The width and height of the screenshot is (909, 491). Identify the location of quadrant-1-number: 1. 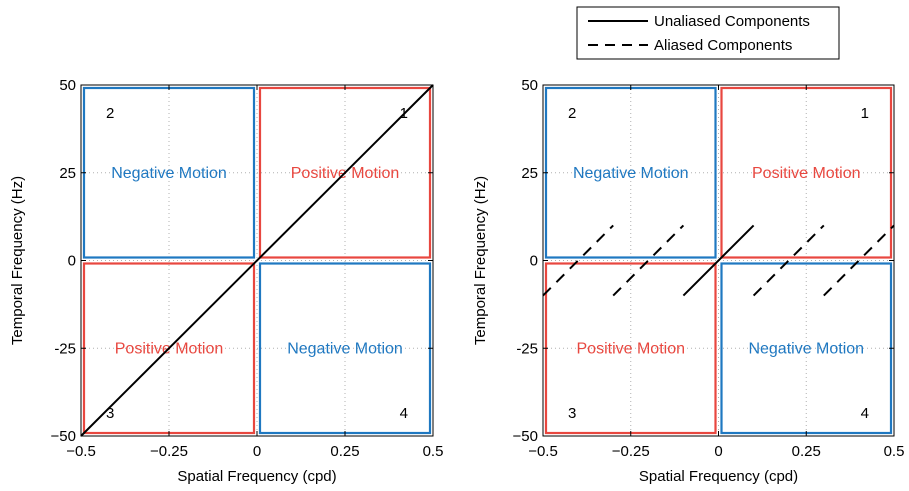
(865, 113).